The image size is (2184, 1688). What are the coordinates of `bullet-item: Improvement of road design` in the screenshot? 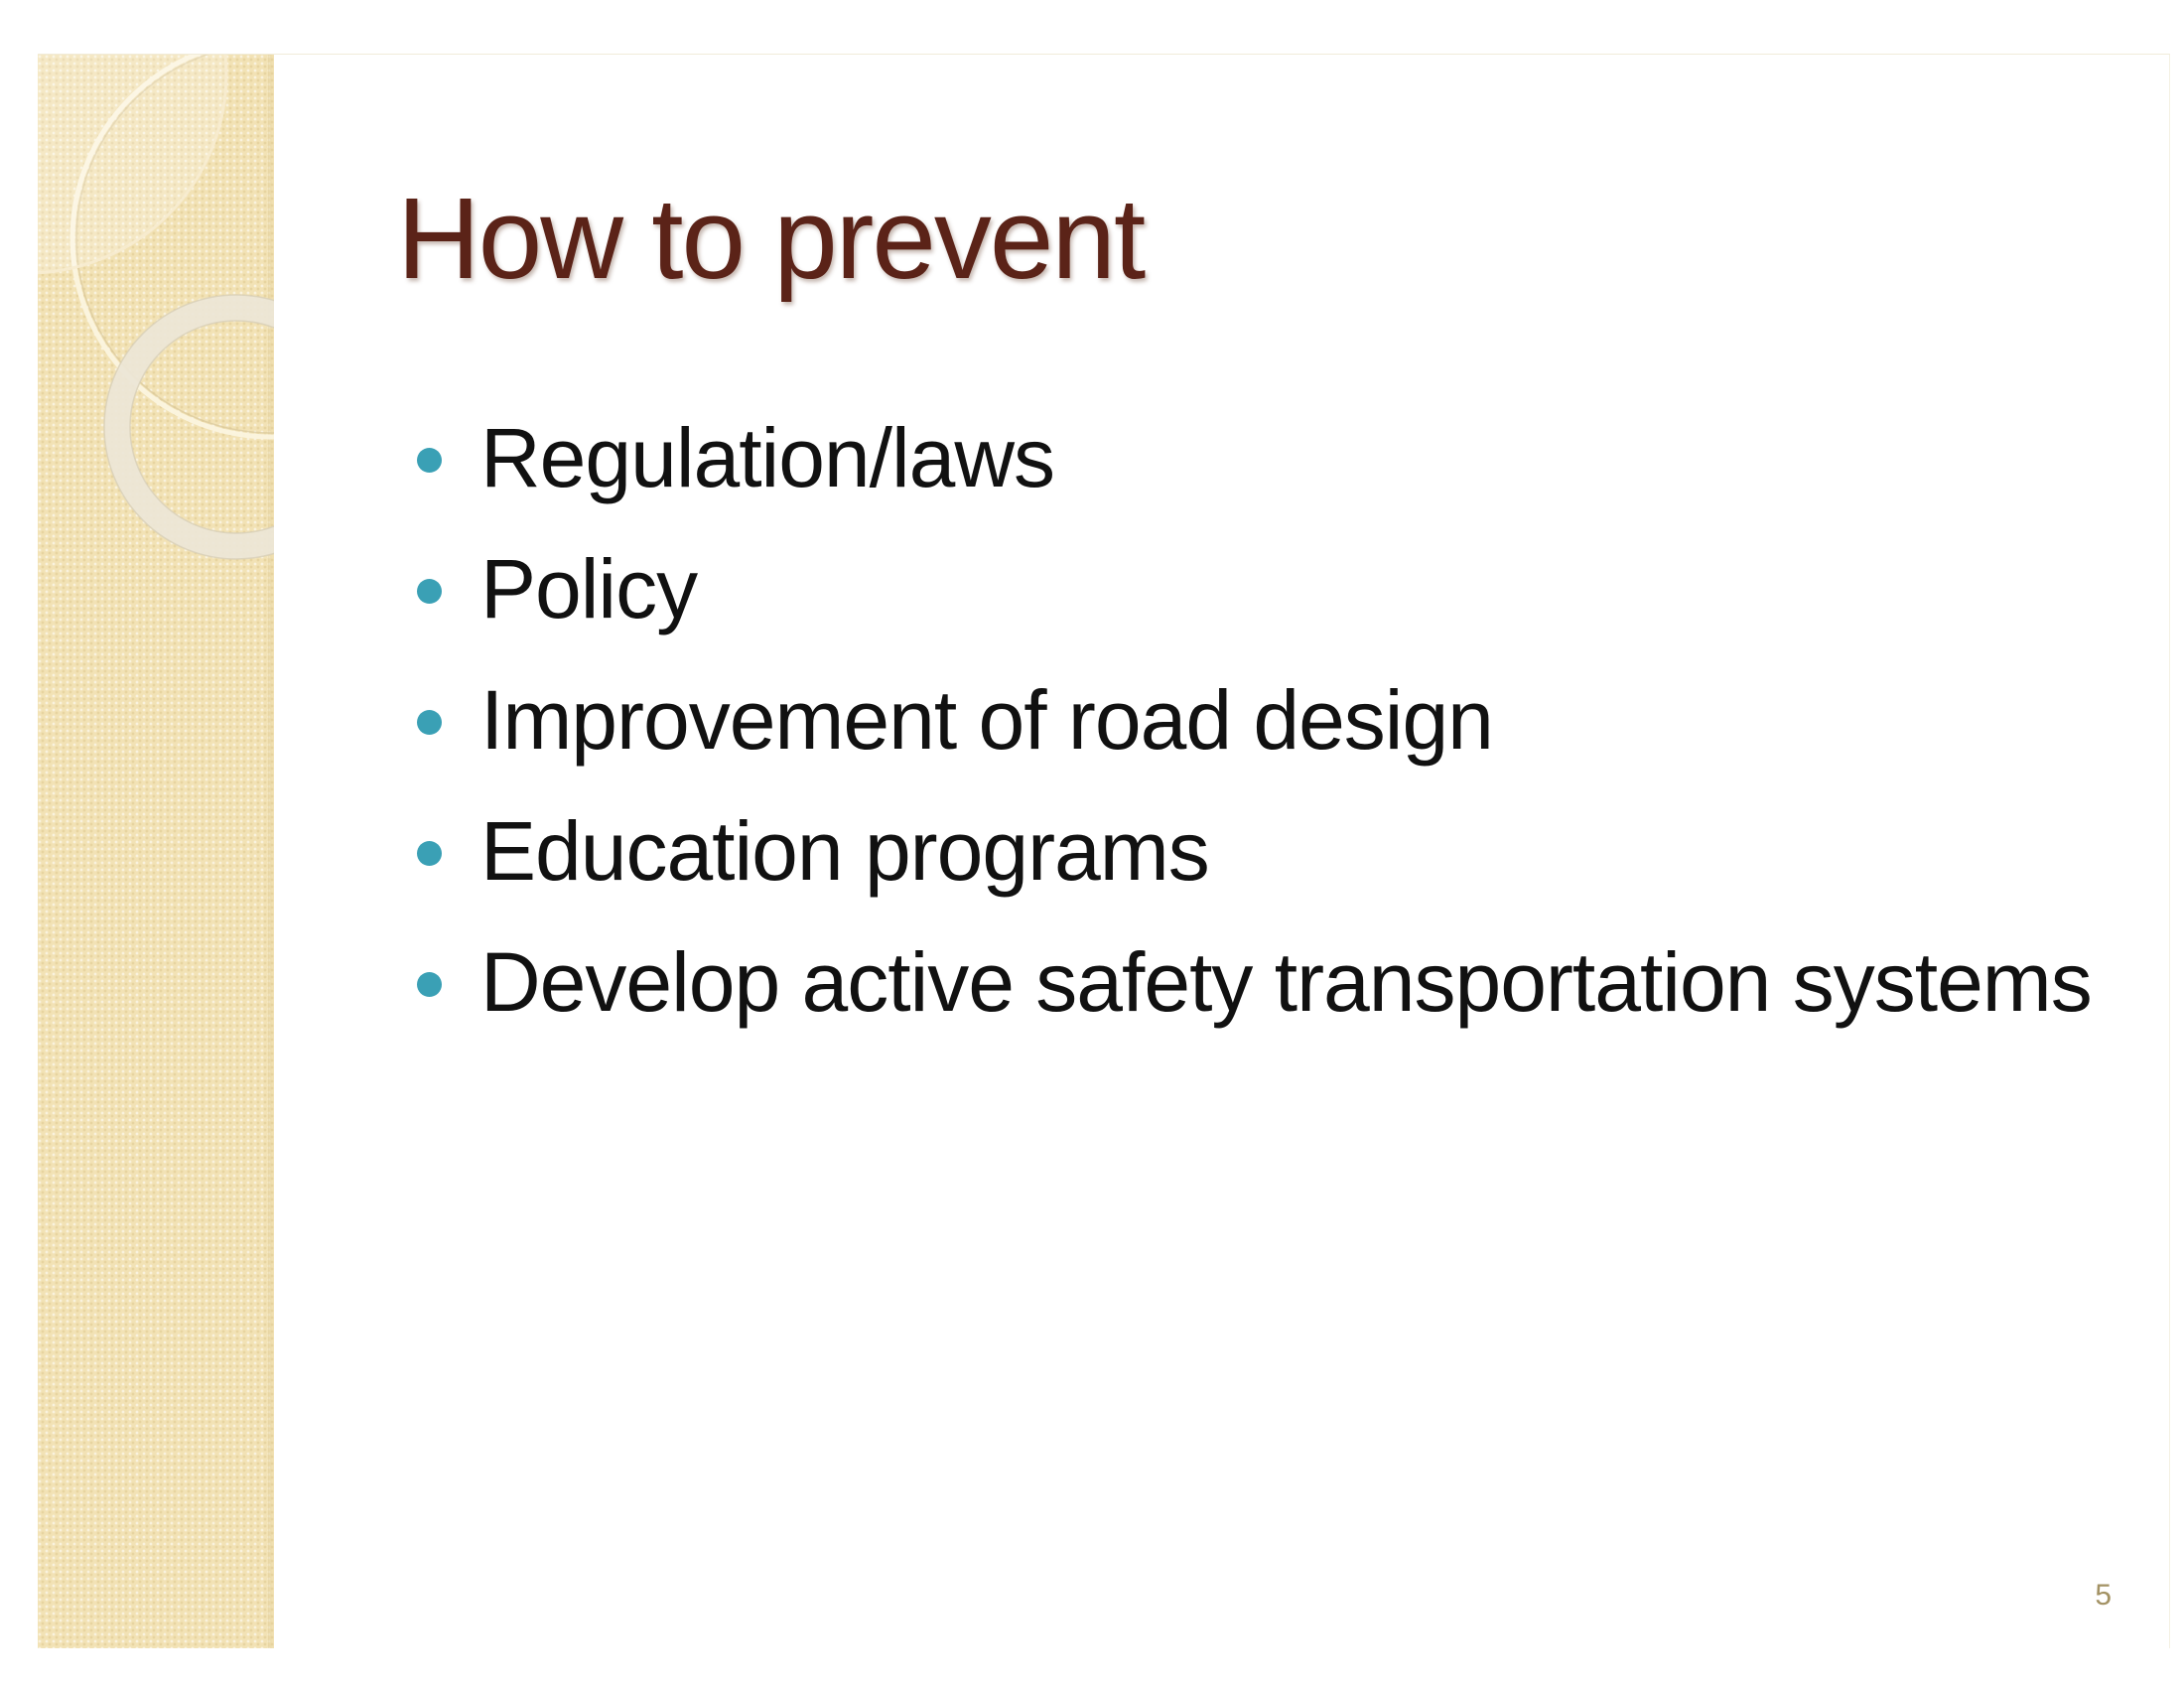 It's located at (1261, 719).